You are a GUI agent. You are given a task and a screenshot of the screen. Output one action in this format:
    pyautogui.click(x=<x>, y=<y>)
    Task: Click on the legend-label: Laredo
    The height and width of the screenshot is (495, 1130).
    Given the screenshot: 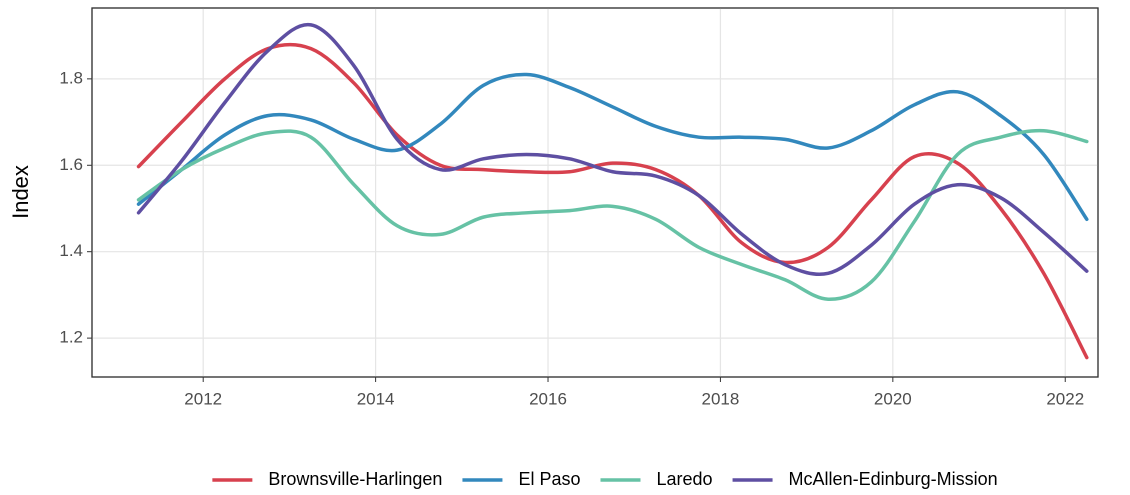 What is the action you would take?
    pyautogui.click(x=684, y=479)
    